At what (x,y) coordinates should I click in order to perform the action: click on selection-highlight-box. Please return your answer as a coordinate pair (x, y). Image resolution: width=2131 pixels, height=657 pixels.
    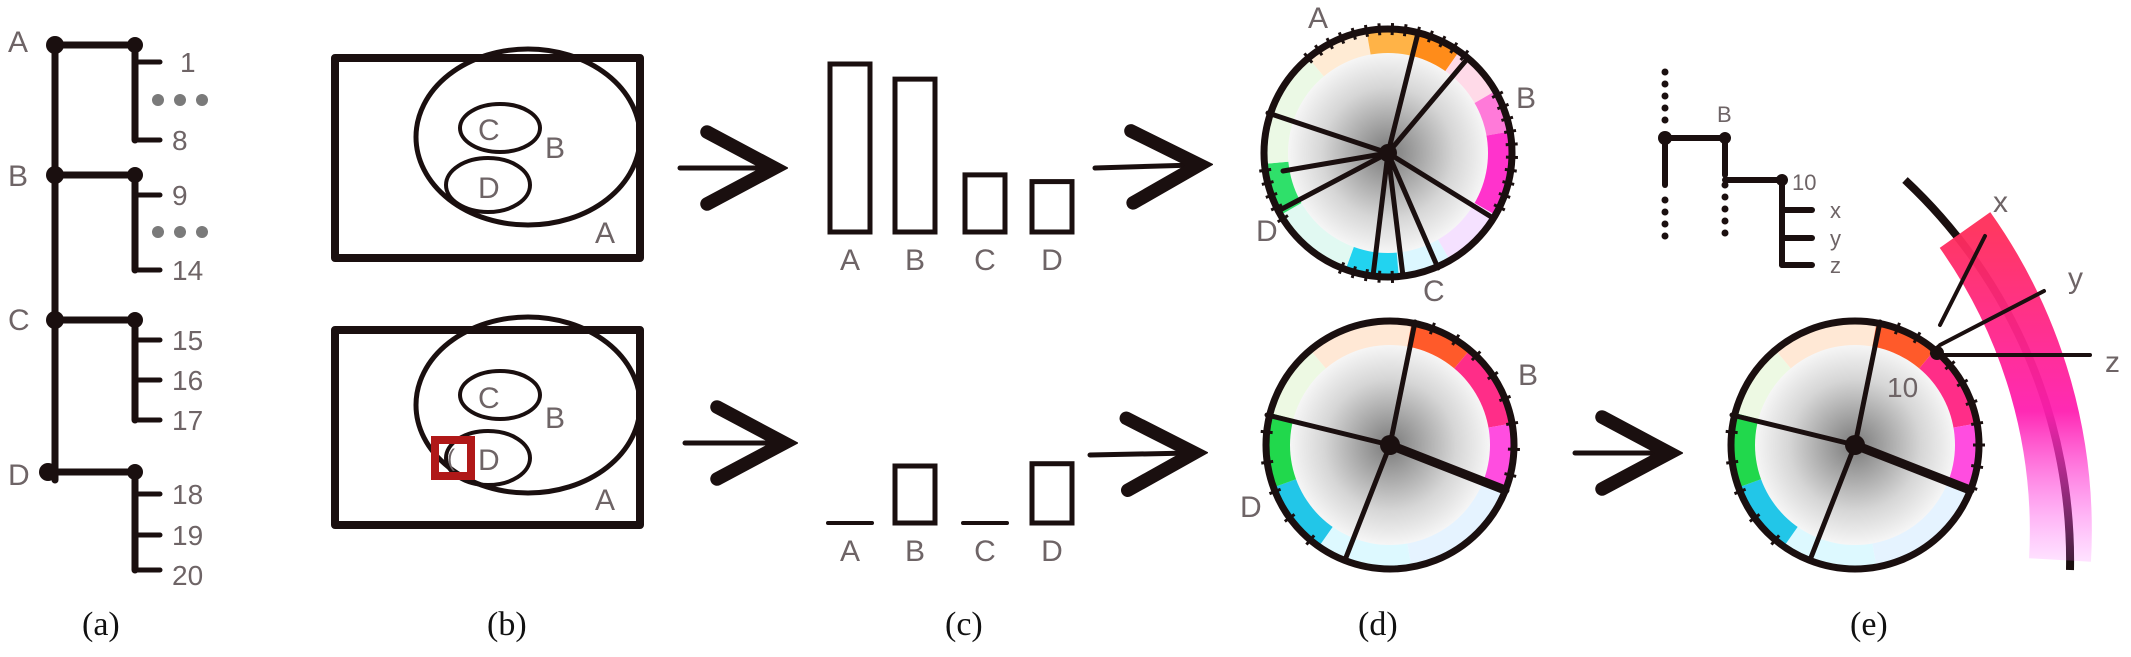
    Looking at the image, I should click on (453, 458).